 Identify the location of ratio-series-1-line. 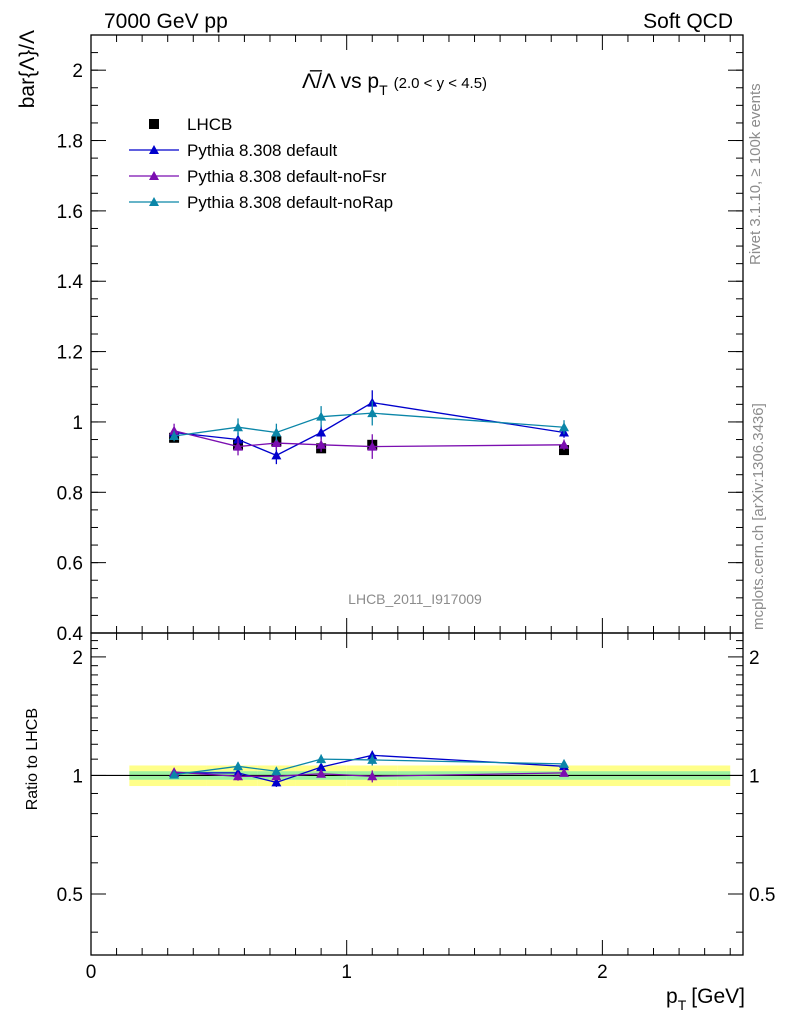
(369, 774).